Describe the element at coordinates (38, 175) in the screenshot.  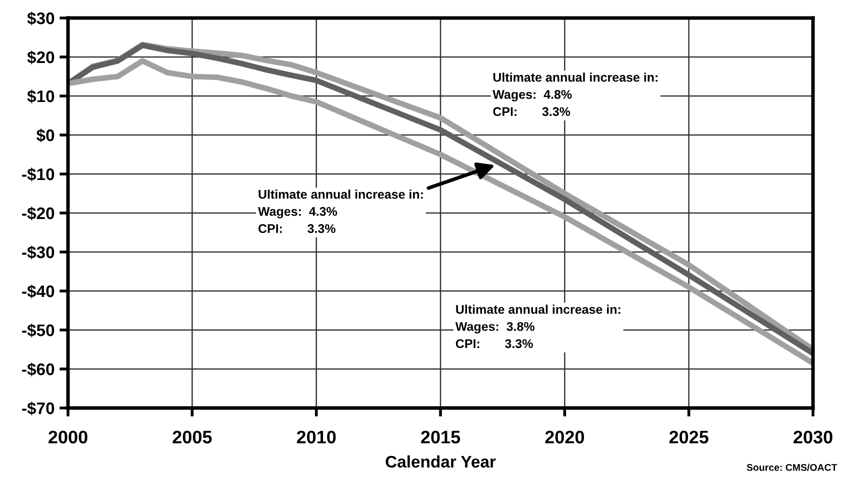
I see `y-tick-label: -$10` at that location.